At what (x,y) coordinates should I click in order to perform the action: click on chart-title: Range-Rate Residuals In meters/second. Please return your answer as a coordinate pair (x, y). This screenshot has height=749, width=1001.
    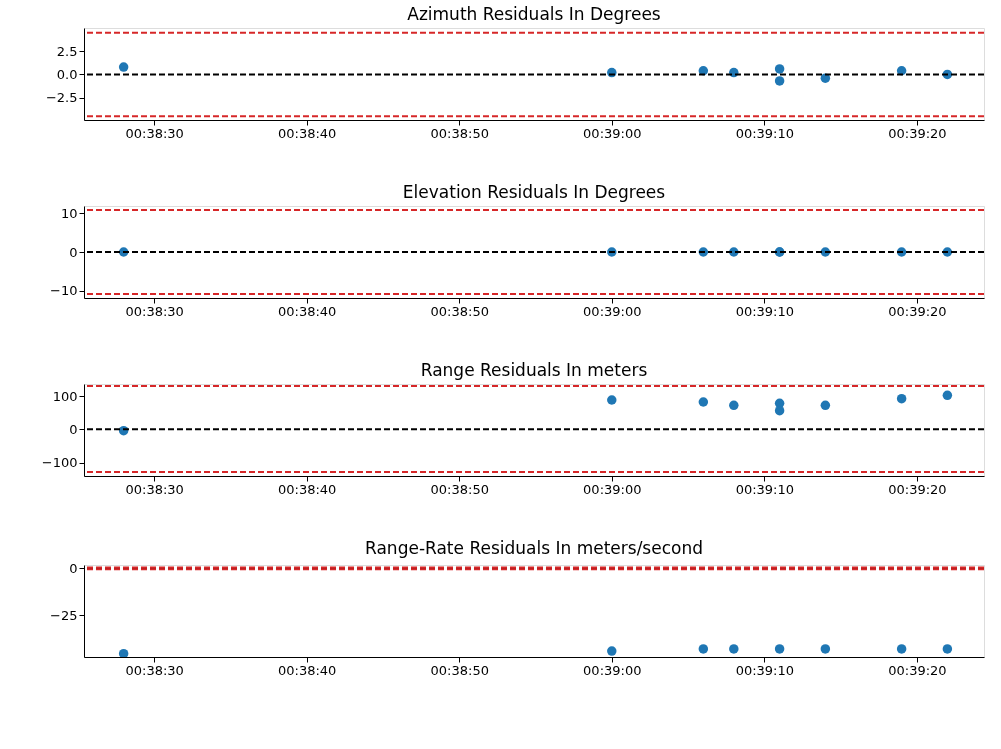
    Looking at the image, I should click on (534, 548).